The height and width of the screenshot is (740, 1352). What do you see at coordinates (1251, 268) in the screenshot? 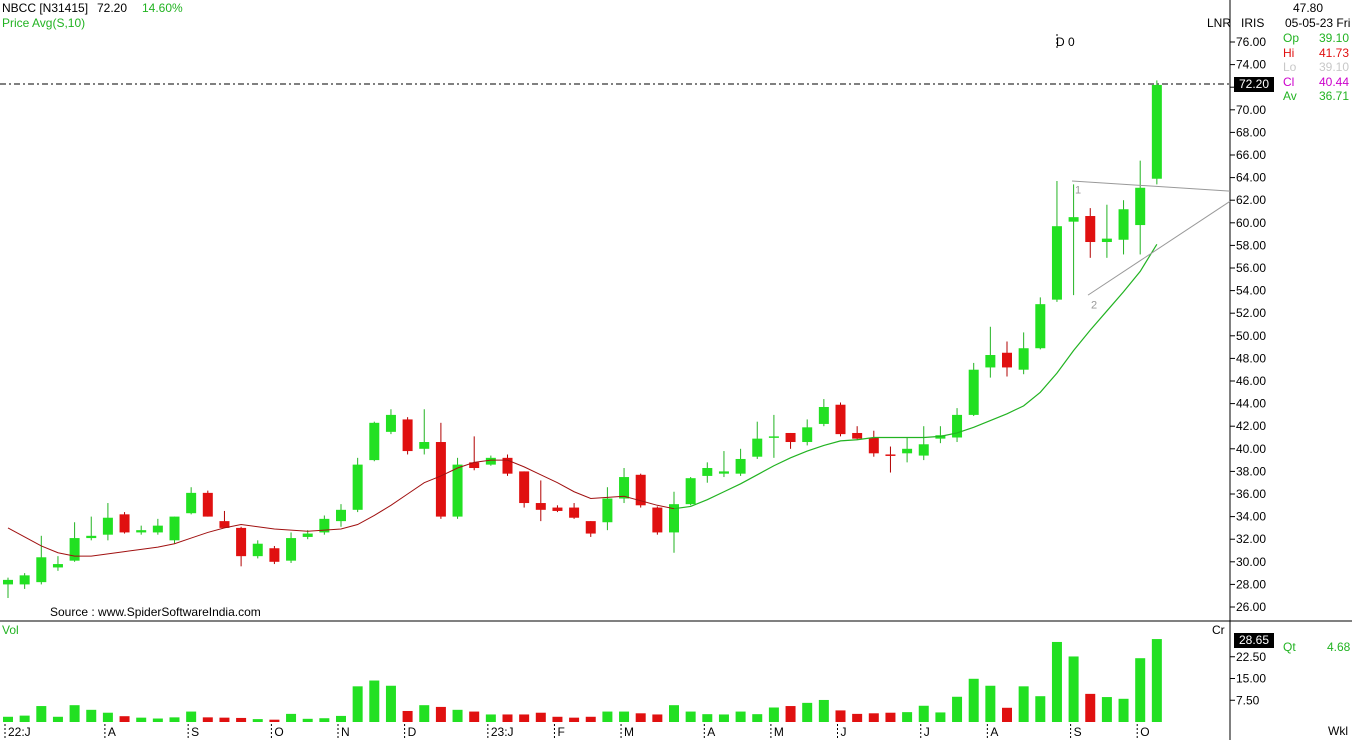
I see `y-tick-label: 56.00` at bounding box center [1251, 268].